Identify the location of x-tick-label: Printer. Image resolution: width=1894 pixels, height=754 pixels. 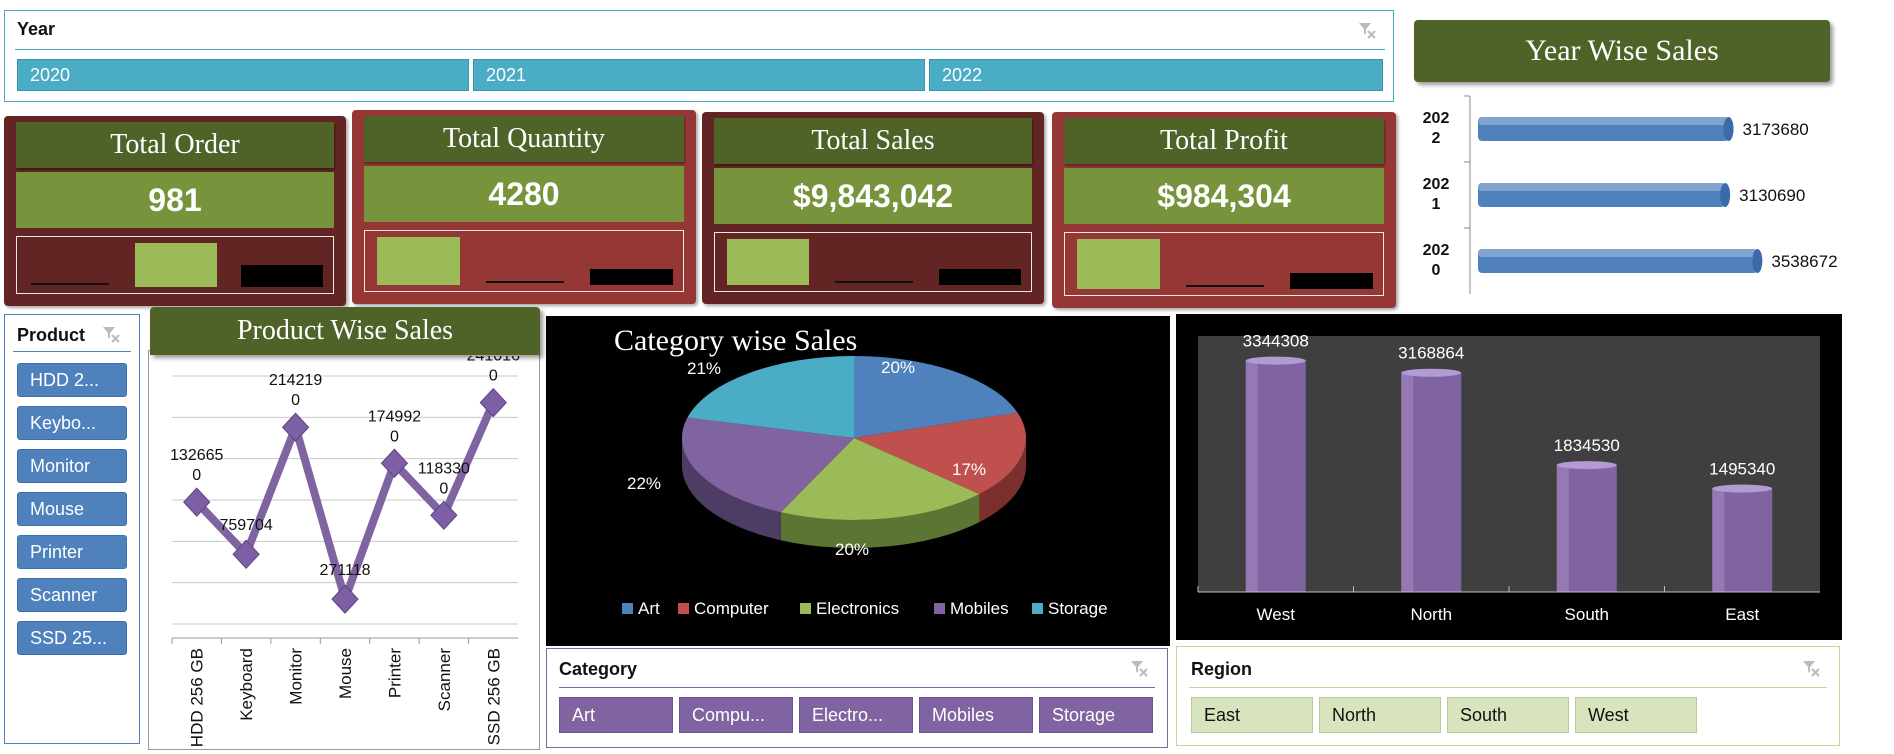
(394, 673).